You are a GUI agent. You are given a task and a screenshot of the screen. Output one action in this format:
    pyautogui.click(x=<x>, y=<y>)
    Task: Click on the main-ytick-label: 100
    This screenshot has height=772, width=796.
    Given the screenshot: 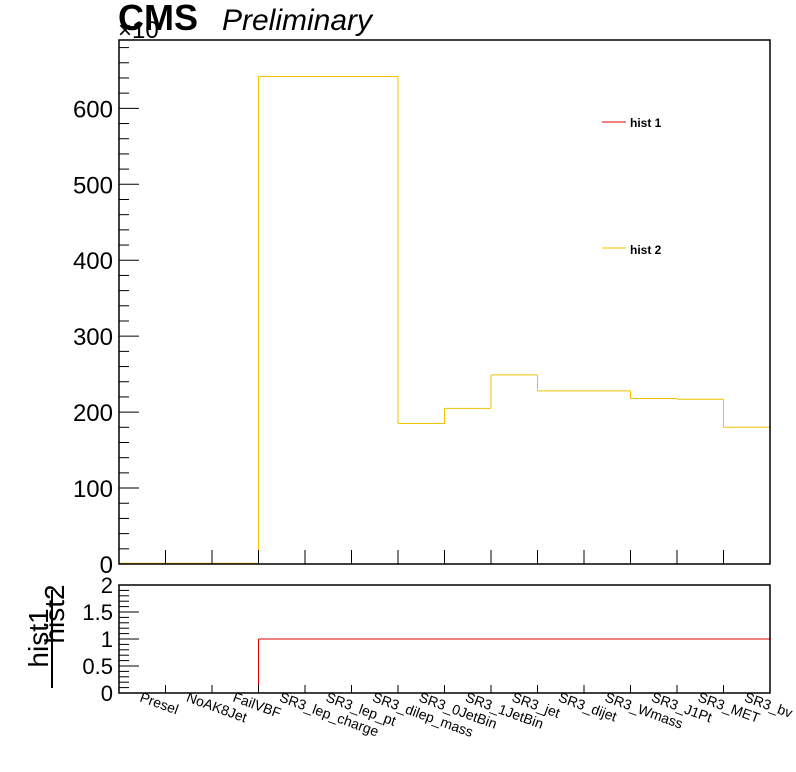 What is the action you would take?
    pyautogui.click(x=93, y=489)
    